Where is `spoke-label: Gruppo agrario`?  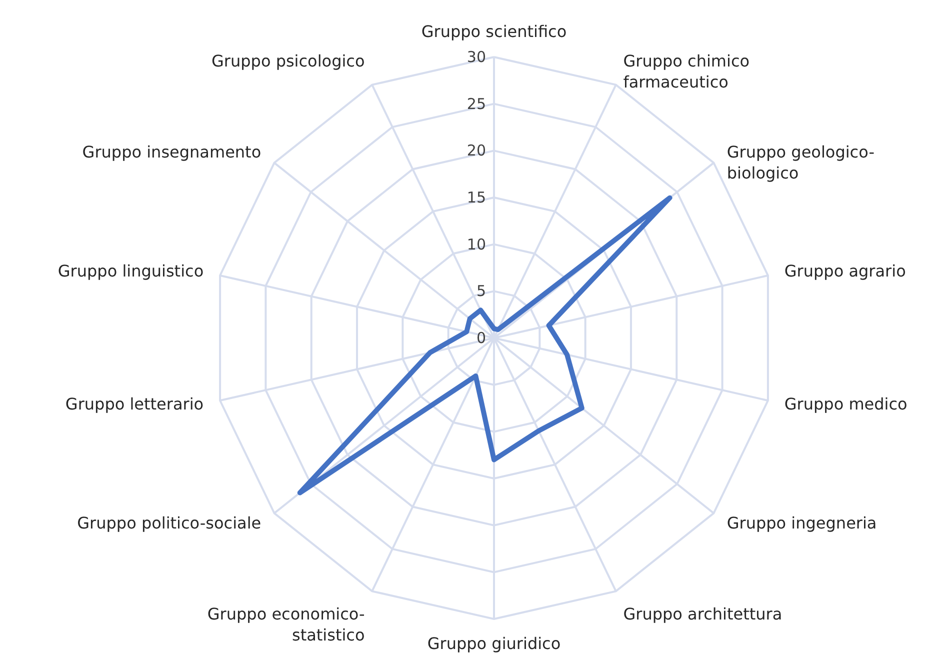 spoke-label: Gruppo agrario is located at coordinates (845, 271).